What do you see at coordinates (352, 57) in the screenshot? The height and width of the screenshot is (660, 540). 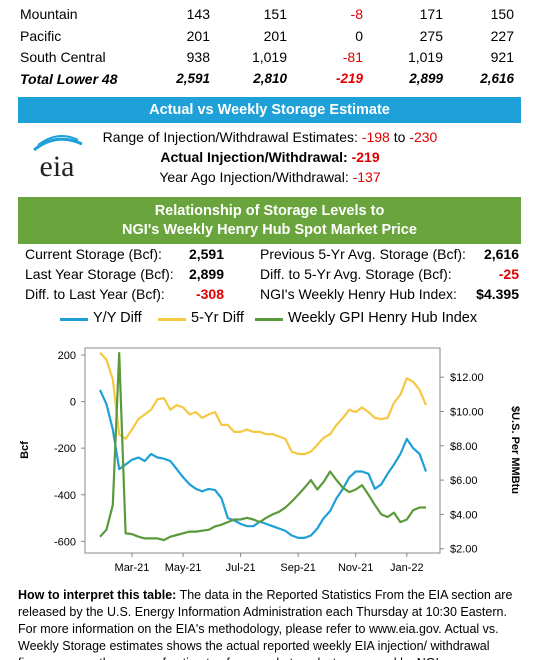 I see `cell: -81` at bounding box center [352, 57].